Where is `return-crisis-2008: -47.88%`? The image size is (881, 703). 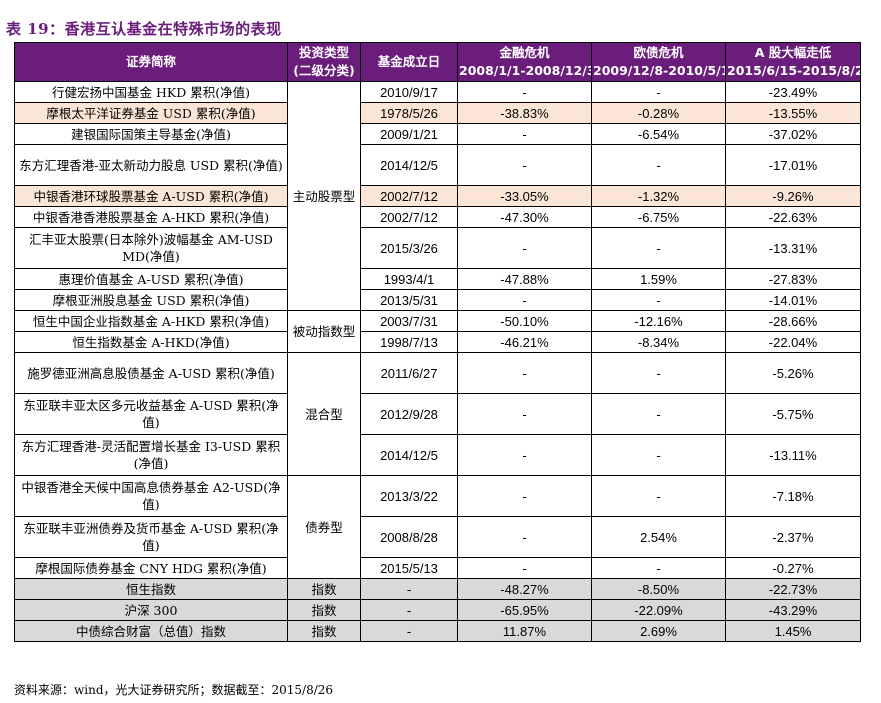 return-crisis-2008: -47.88% is located at coordinates (524, 279).